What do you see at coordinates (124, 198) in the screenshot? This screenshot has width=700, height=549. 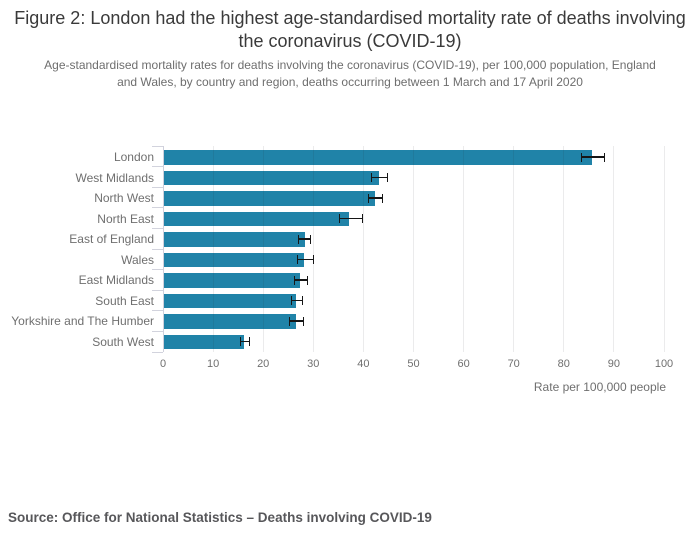 I see `category-label: North West` at bounding box center [124, 198].